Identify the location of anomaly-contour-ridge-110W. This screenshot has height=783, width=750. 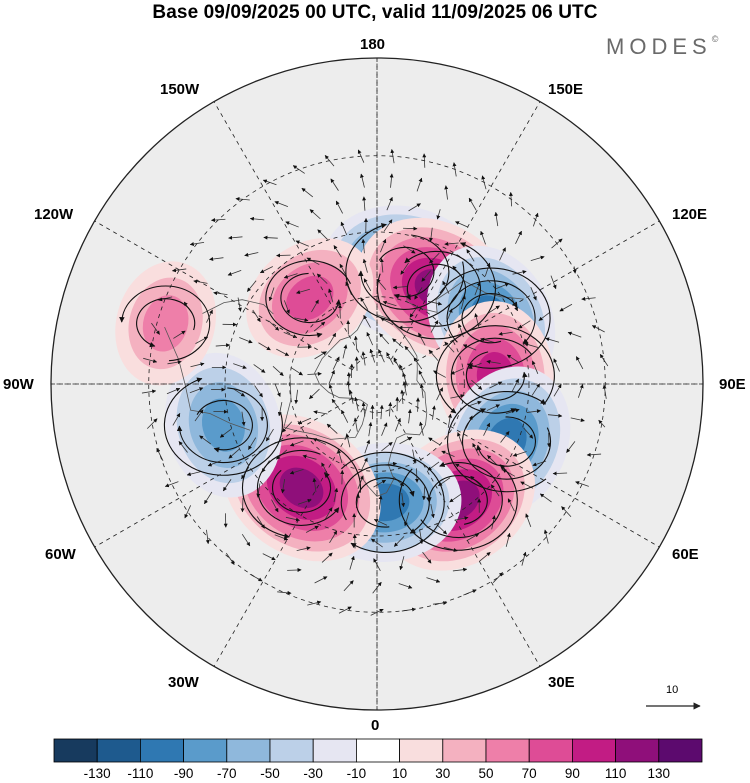
(165, 323).